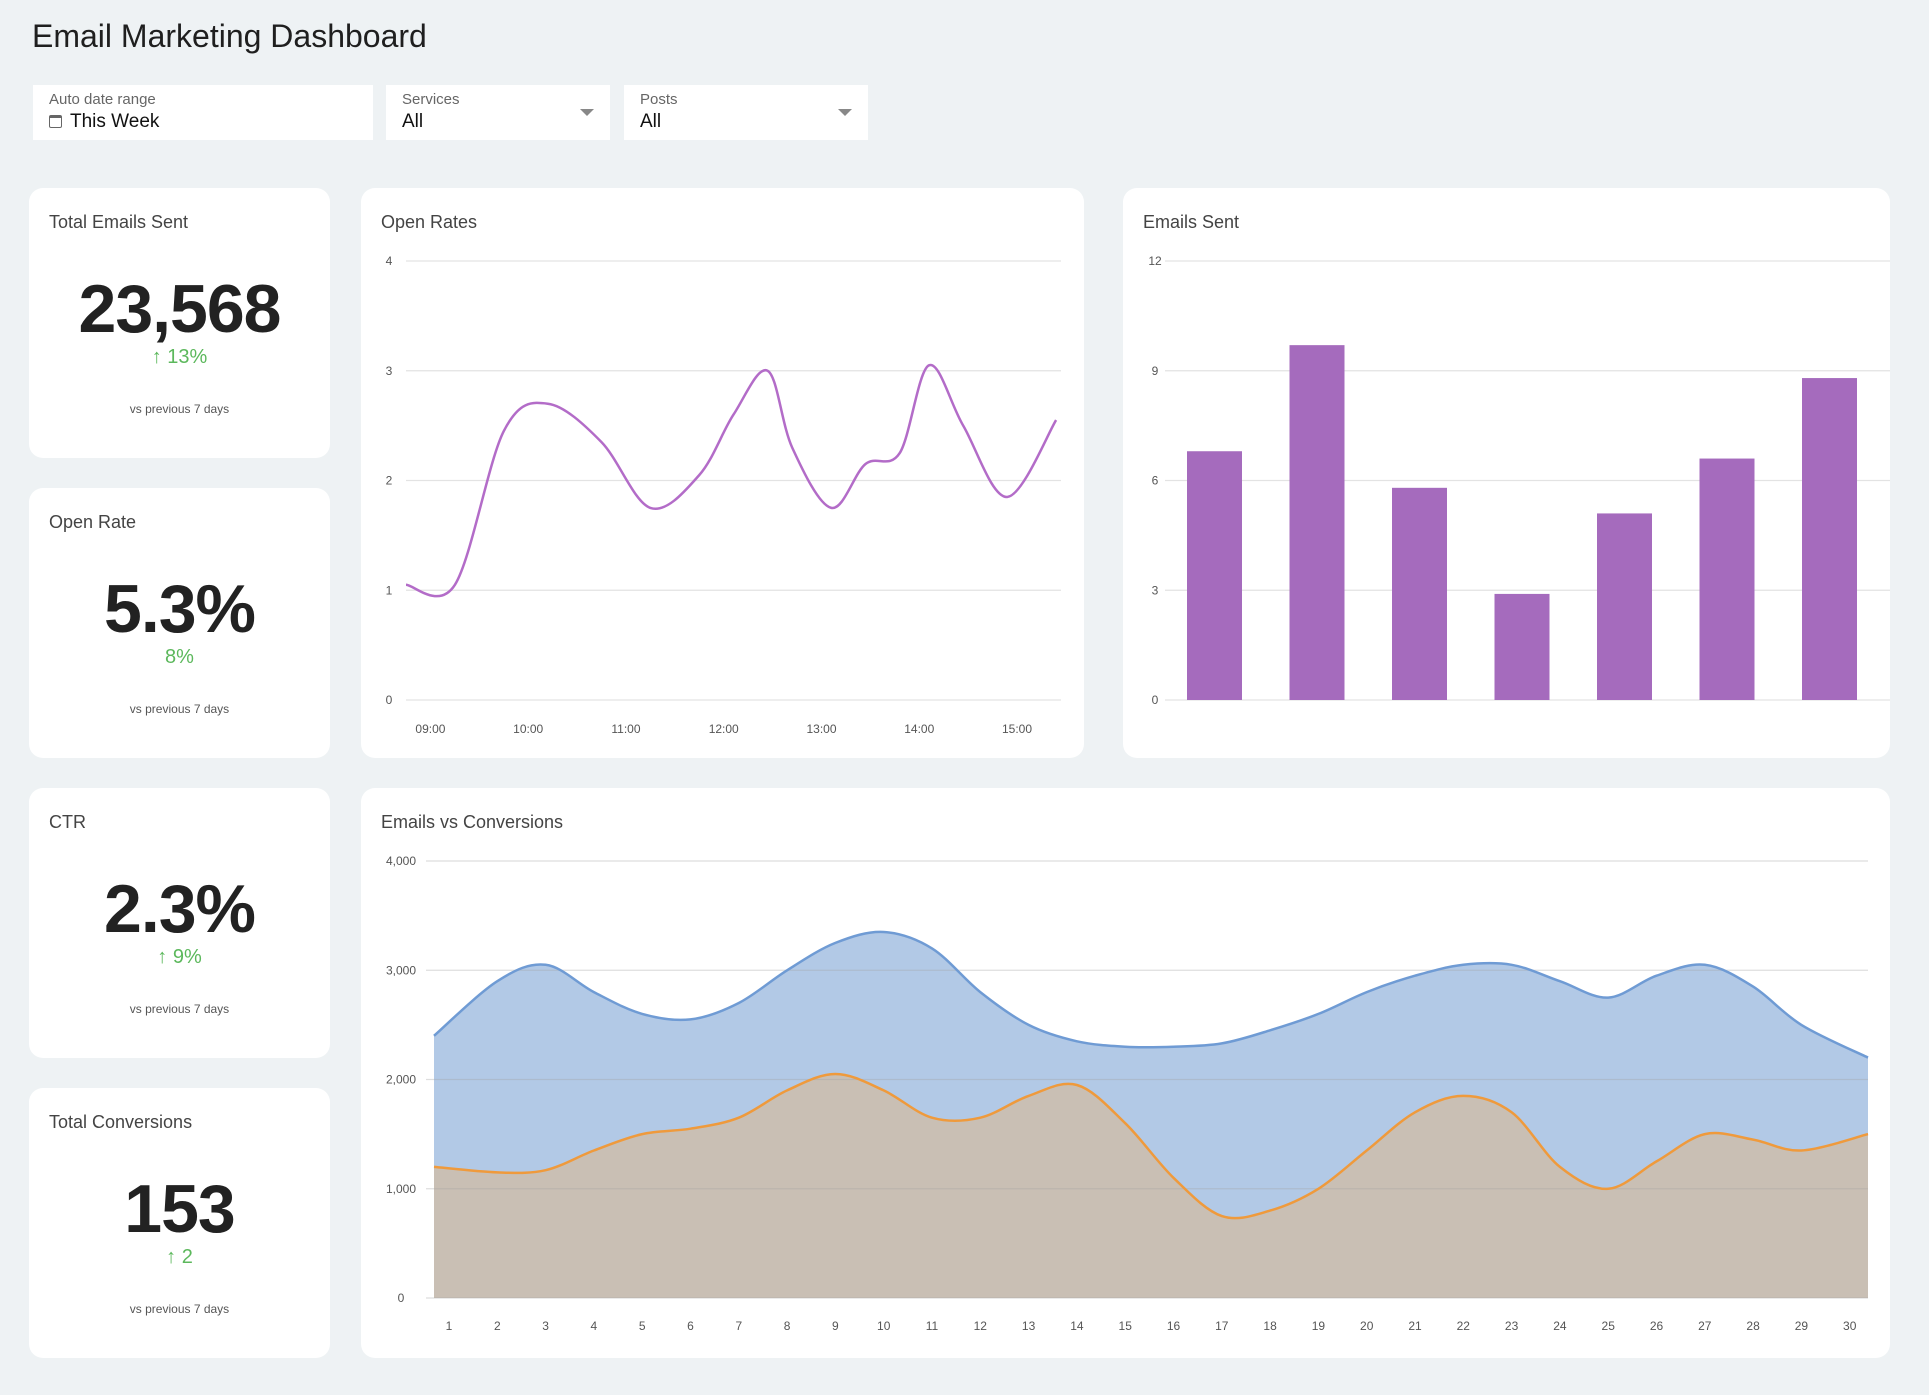 This screenshot has width=1929, height=1395. What do you see at coordinates (690, 1326) in the screenshot?
I see `x-tick-label: 6` at bounding box center [690, 1326].